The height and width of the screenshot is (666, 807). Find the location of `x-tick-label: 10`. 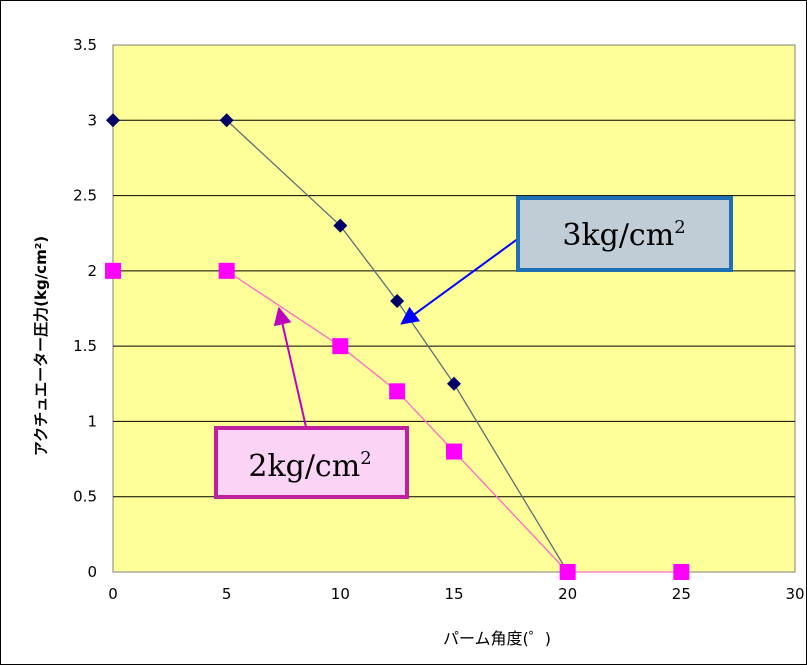

x-tick-label: 10 is located at coordinates (340, 594).